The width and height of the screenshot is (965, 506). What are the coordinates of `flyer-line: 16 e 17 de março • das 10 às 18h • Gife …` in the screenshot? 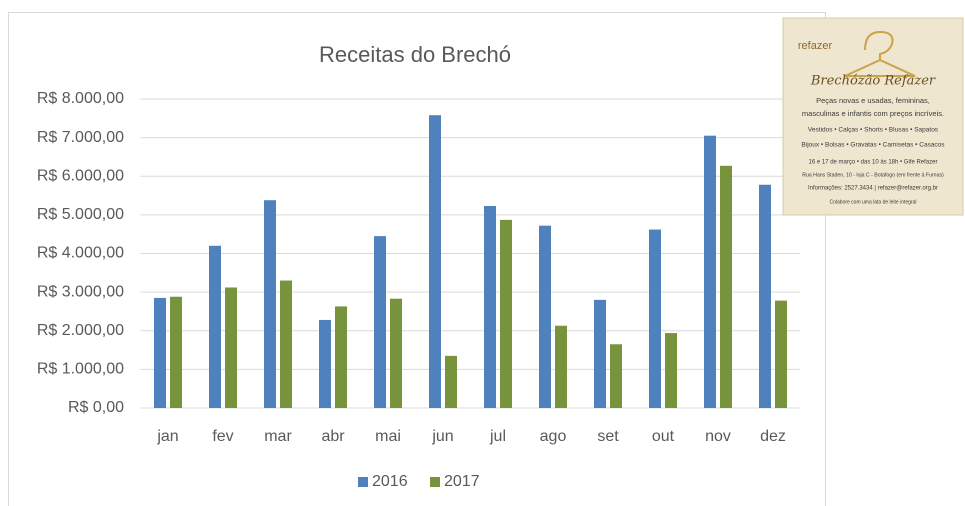 It's located at (873, 163).